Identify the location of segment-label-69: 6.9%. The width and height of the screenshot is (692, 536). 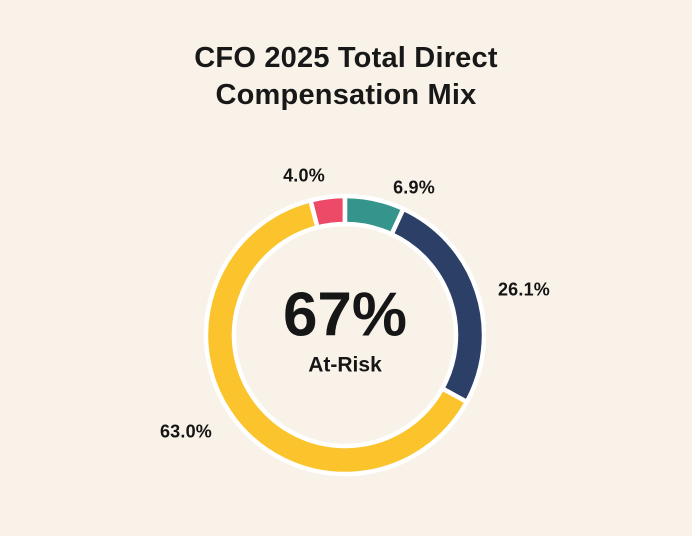
(414, 187).